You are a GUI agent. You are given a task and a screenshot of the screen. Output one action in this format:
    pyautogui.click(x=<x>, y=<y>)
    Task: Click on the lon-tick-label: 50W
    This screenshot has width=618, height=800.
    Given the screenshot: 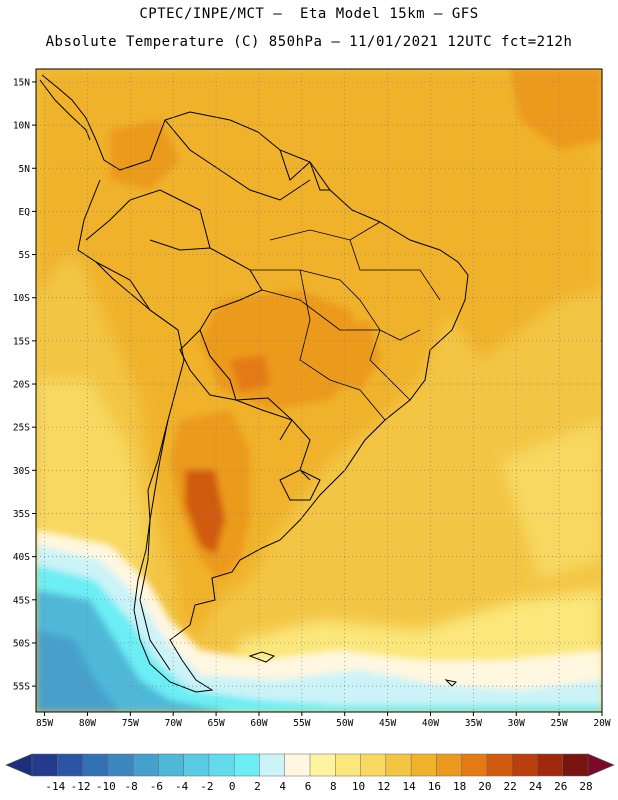 What is the action you would take?
    pyautogui.click(x=344, y=723)
    